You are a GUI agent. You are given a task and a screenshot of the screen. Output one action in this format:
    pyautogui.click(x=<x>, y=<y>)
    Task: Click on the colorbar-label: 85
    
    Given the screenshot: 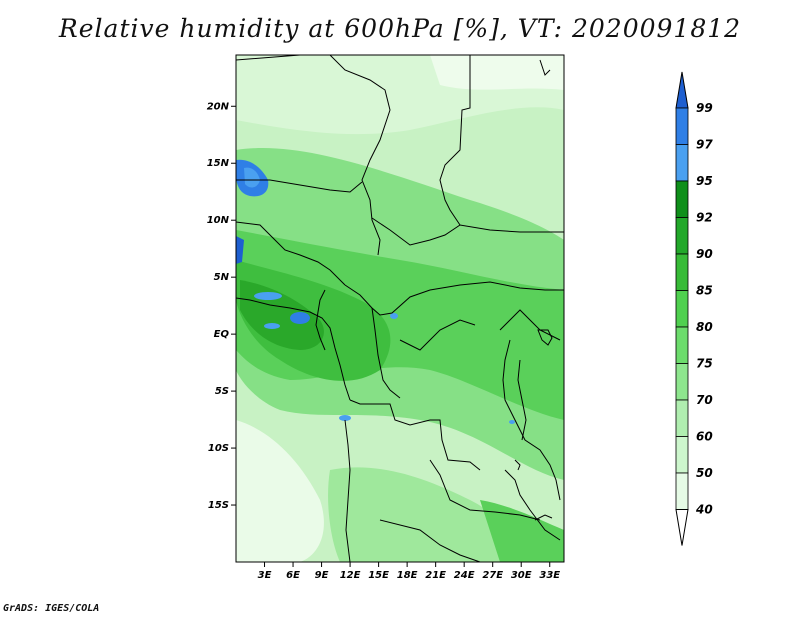 What is the action you would take?
    pyautogui.click(x=704, y=291)
    